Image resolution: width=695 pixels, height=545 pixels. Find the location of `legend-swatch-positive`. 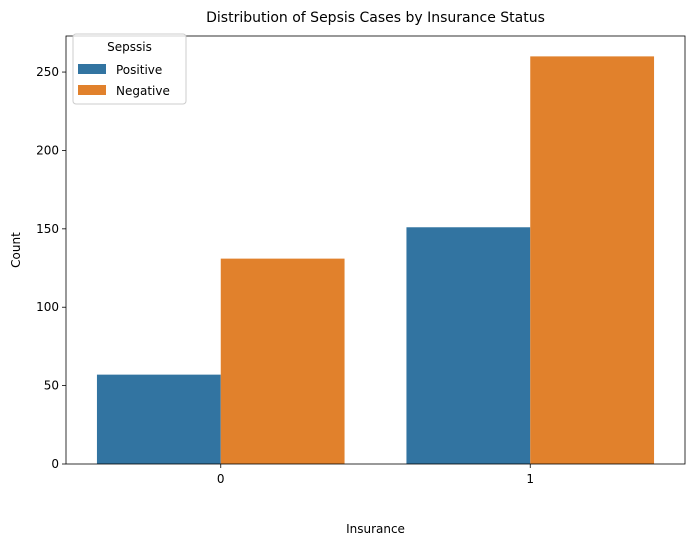

legend-swatch-positive is located at coordinates (92, 69).